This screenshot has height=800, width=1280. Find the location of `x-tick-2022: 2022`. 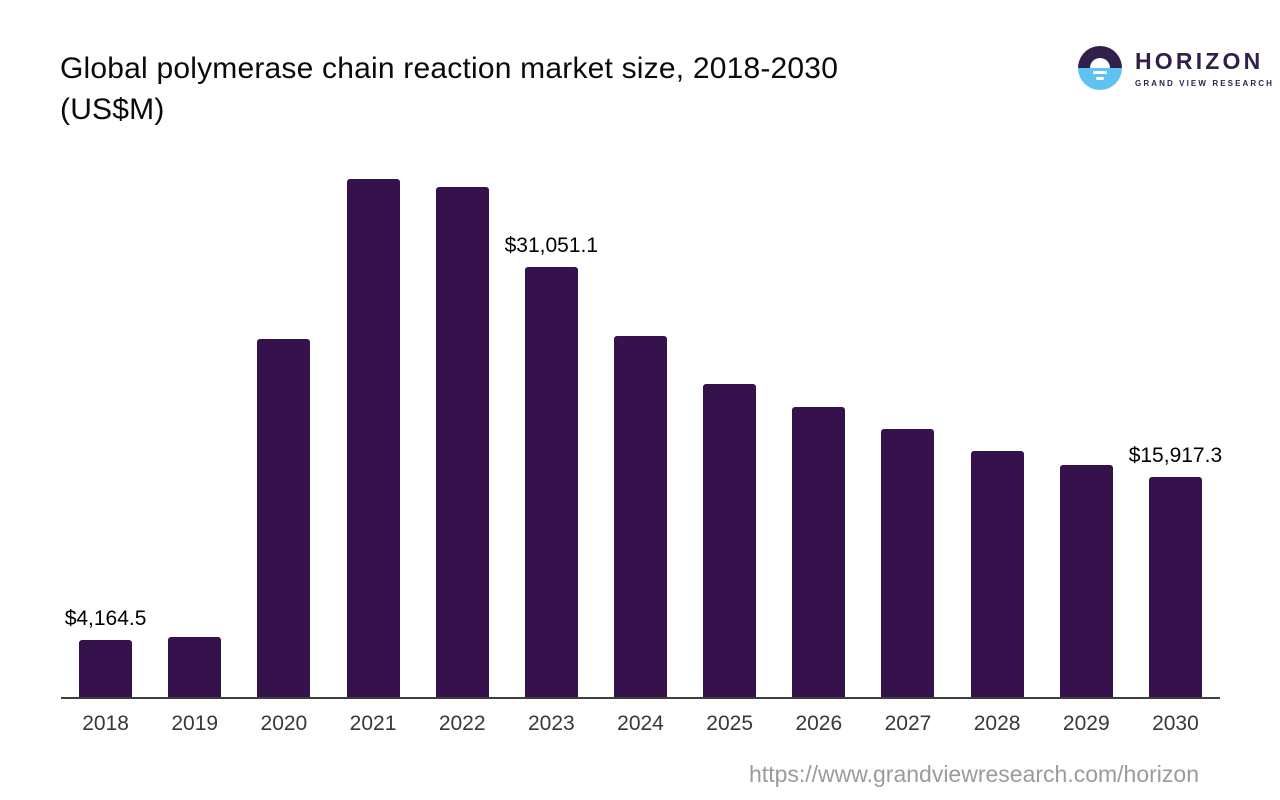

x-tick-2022: 2022 is located at coordinates (462, 723).